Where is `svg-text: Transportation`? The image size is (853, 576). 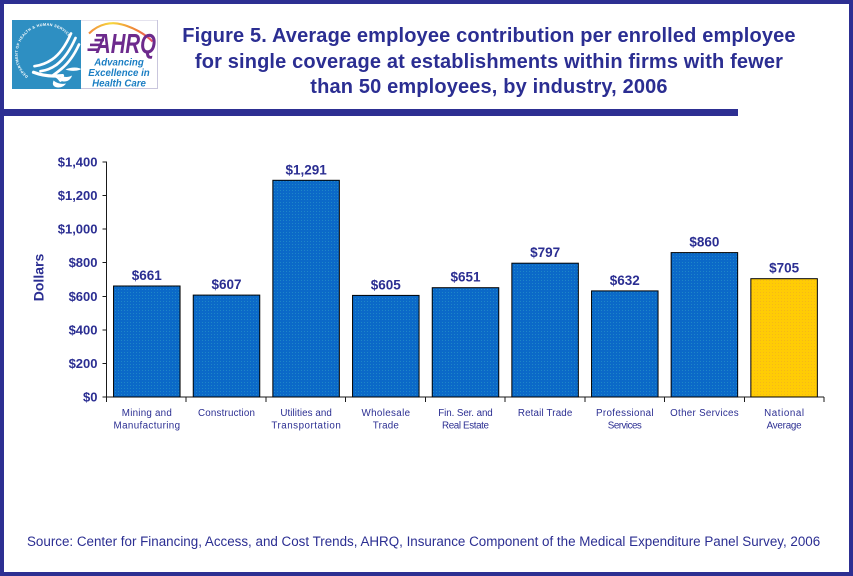
svg-text: Transportation is located at coordinates (306, 426).